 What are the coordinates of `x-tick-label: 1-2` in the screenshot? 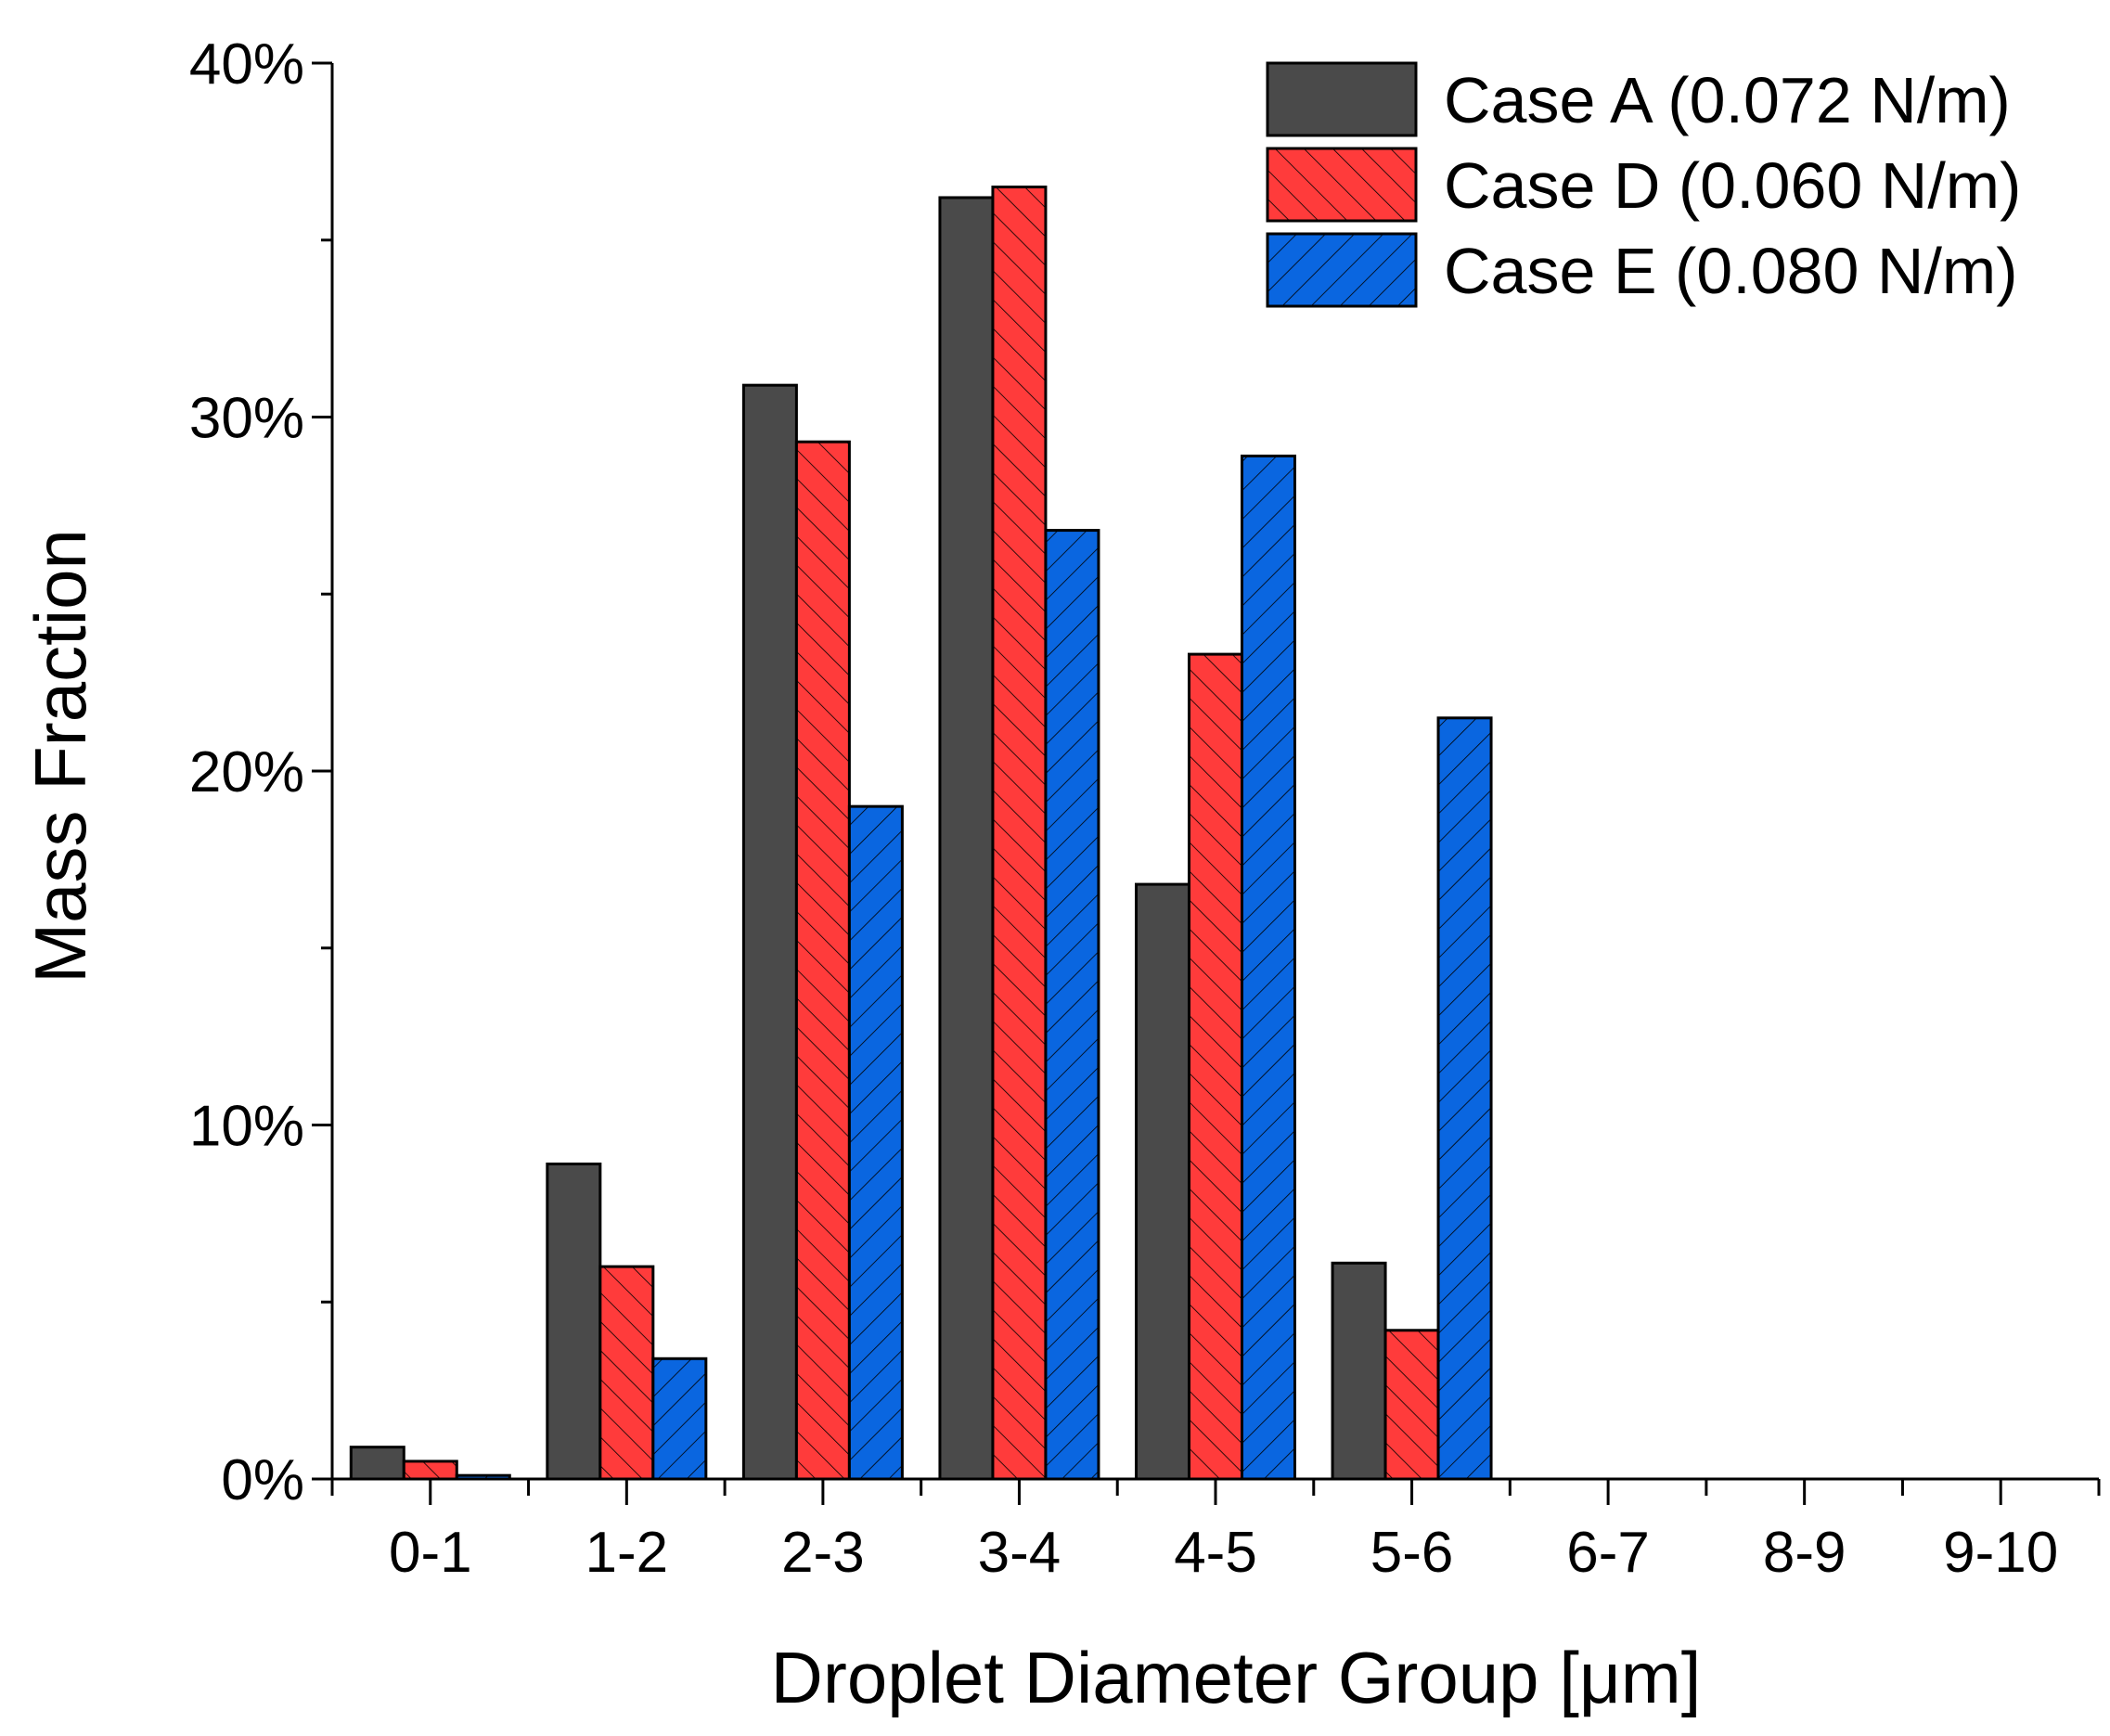 It's located at (627, 1553).